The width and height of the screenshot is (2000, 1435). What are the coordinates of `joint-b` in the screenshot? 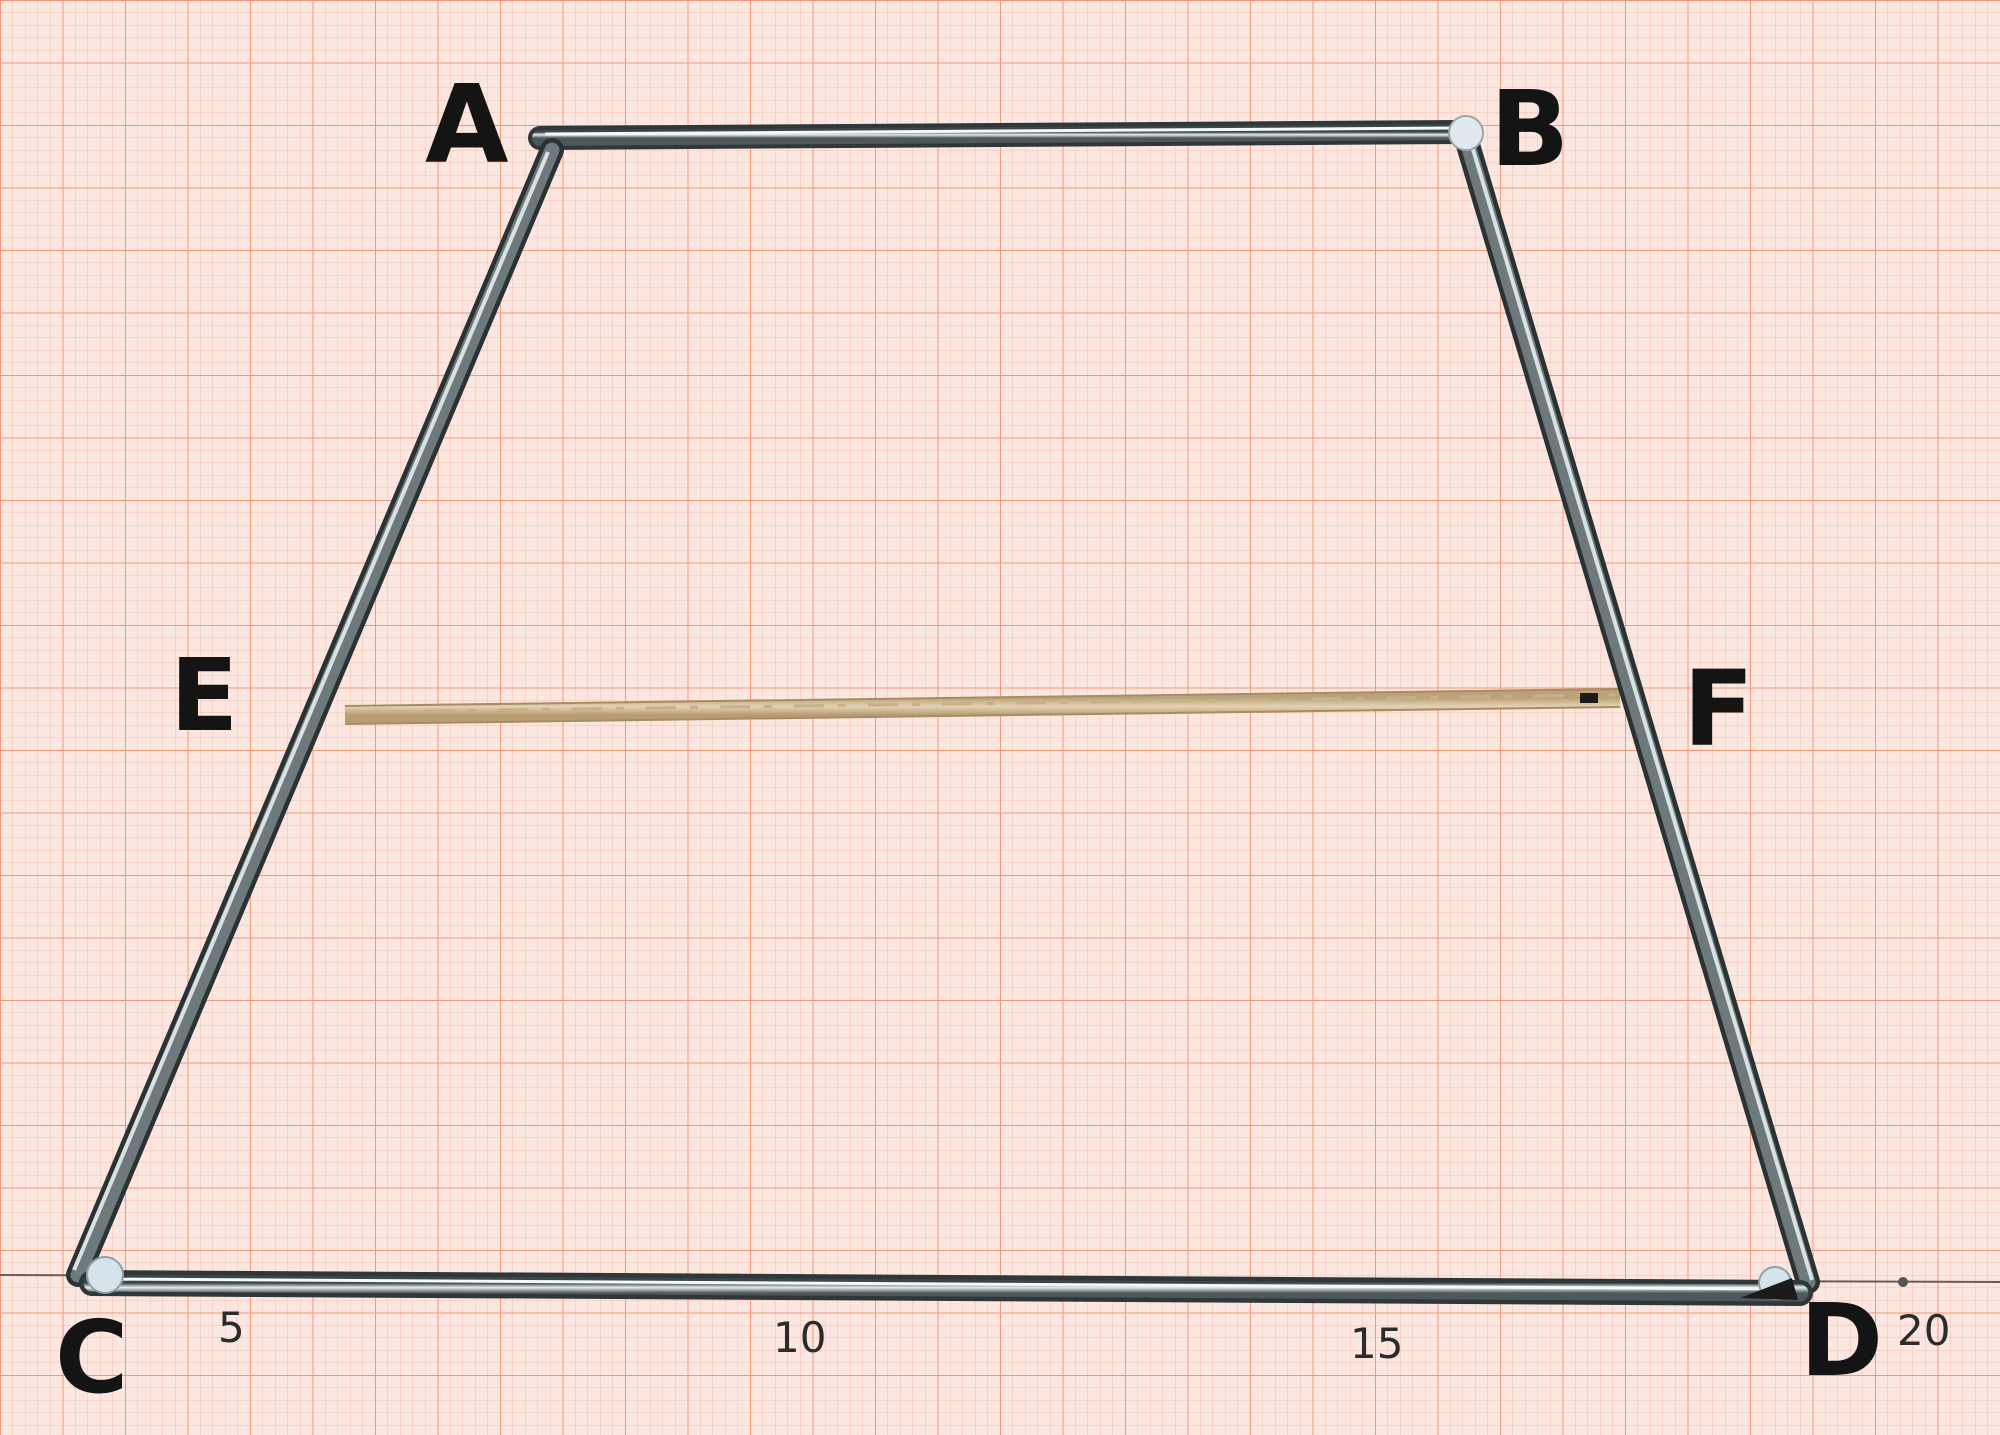 It's located at (1466, 133).